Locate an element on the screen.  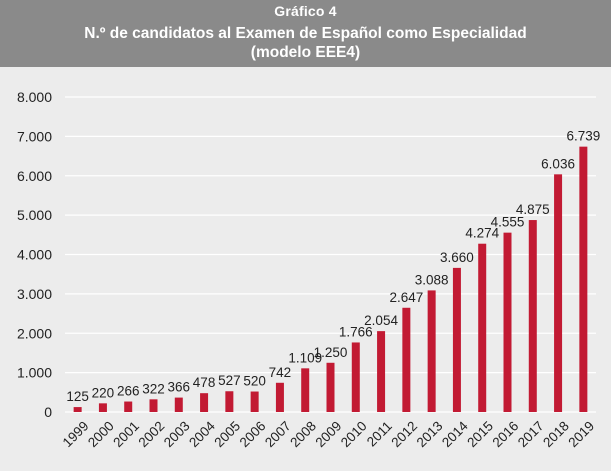
value-label: 478 is located at coordinates (204, 382).